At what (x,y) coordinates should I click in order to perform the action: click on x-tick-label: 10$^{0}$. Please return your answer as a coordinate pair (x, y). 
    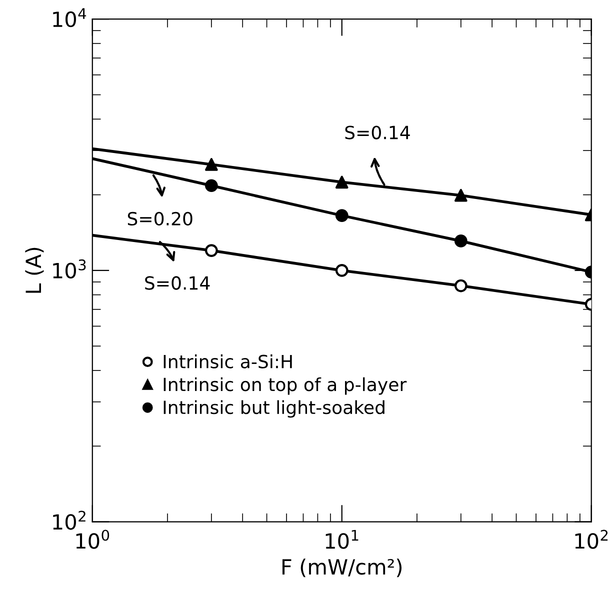
    Looking at the image, I should click on (93, 539).